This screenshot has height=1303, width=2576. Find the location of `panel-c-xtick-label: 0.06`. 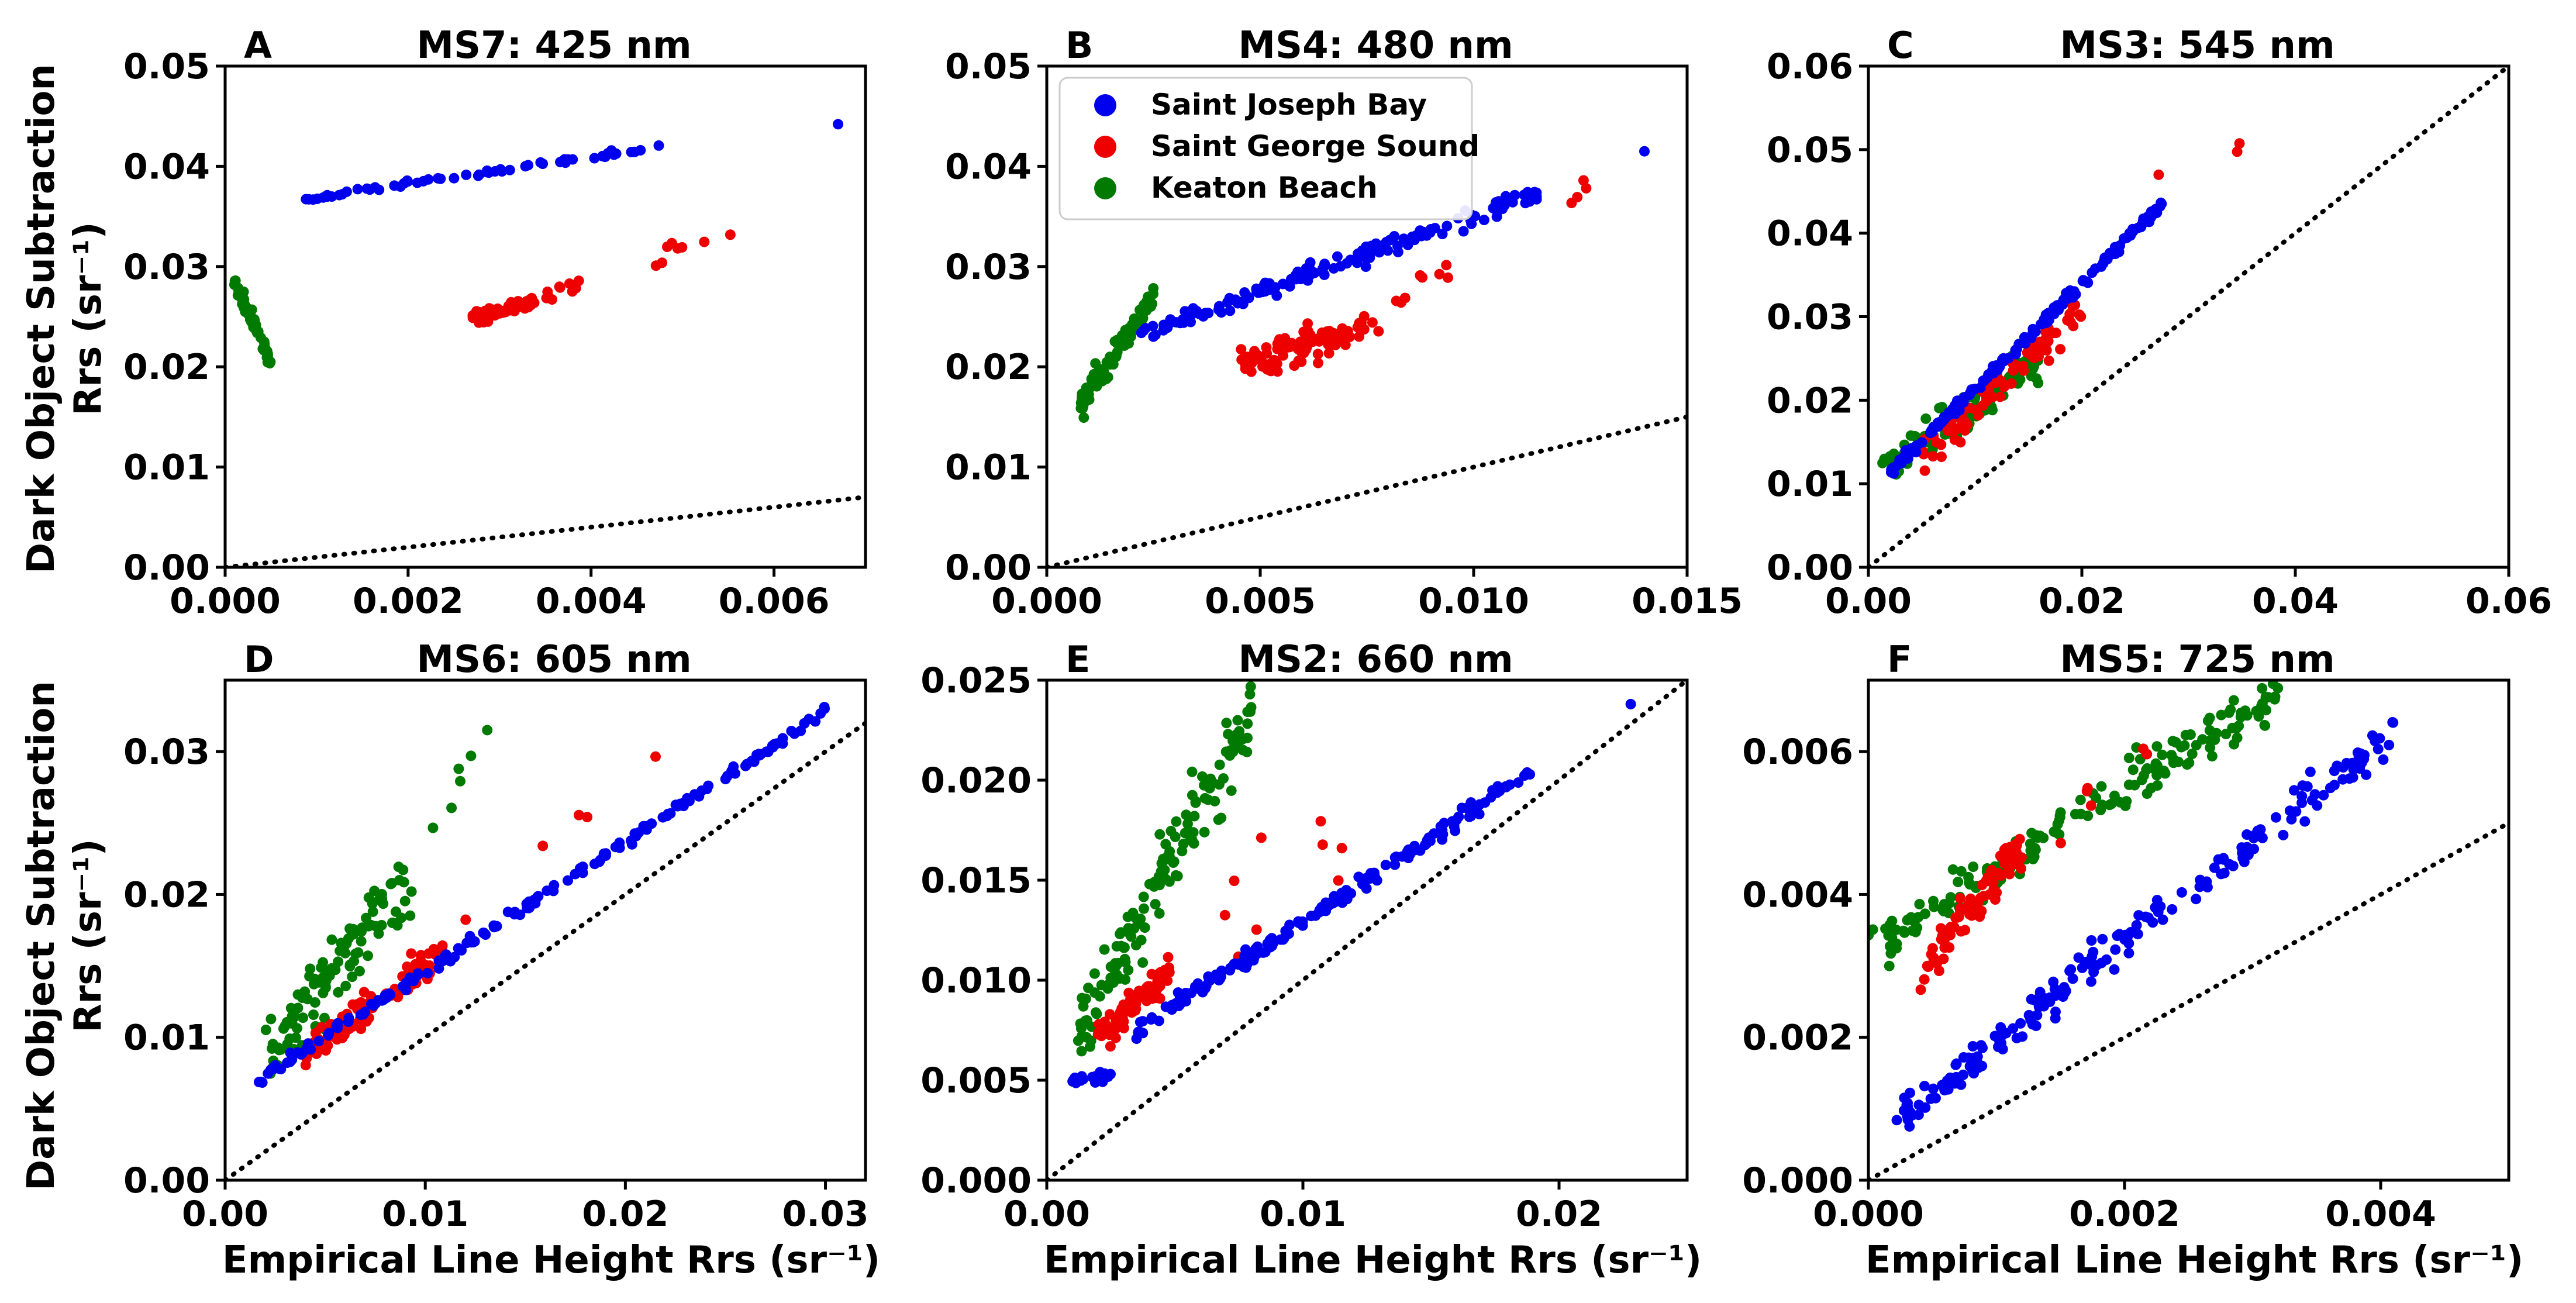

panel-c-xtick-label: 0.06 is located at coordinates (2509, 601).